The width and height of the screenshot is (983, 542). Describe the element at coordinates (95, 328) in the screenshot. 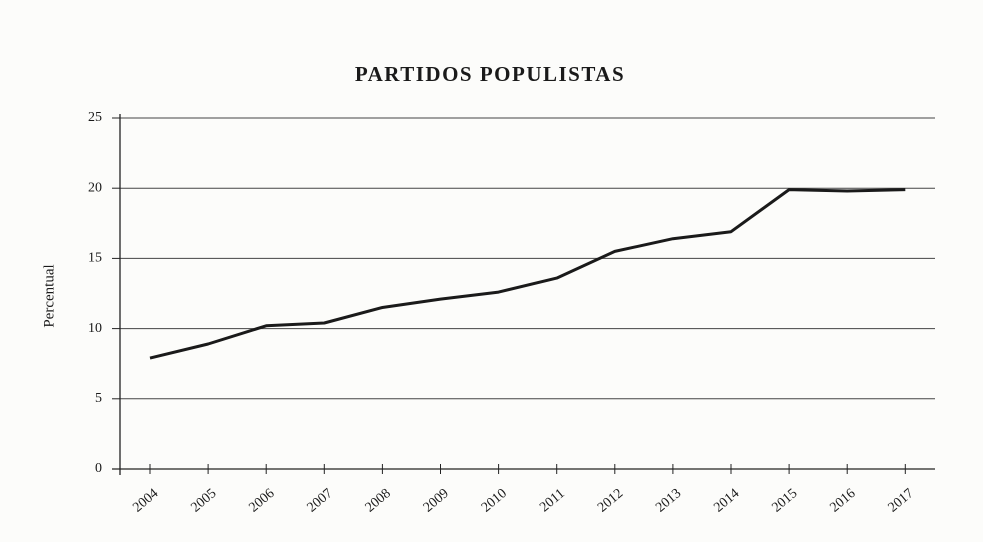

I see `y-tick-label: 10` at that location.